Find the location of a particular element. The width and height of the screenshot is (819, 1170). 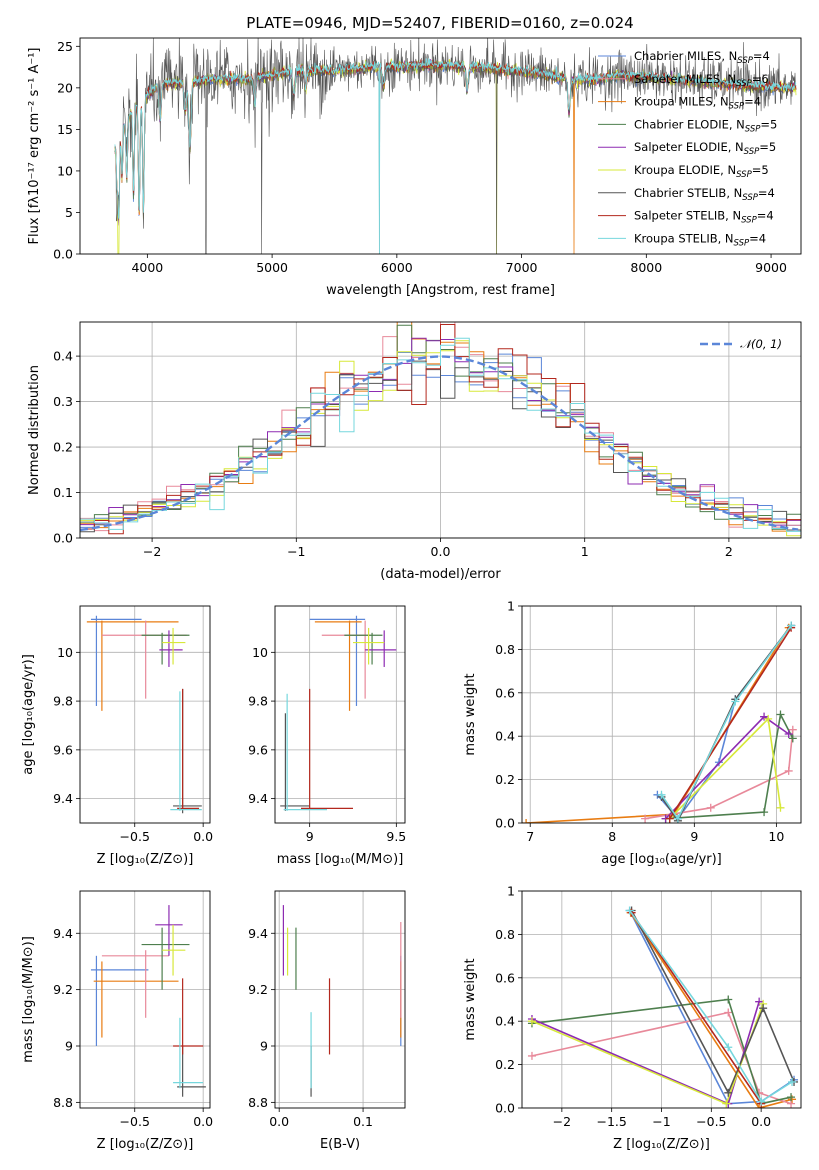

legend-text: Chabrier STELIB, N is located at coordinates (688, 193).